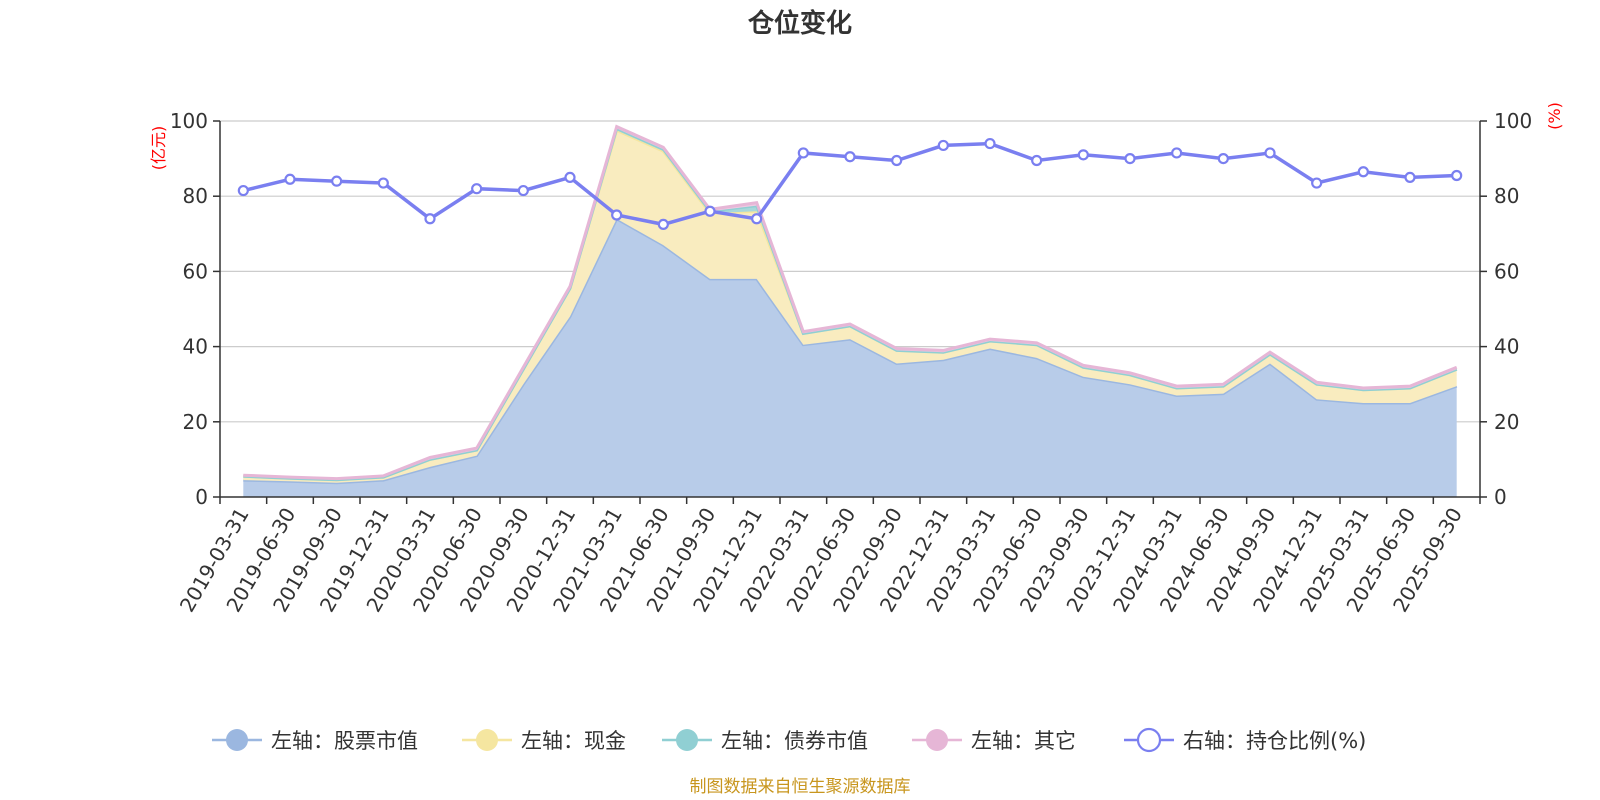 Image resolution: width=1600 pixels, height=800 pixels. What do you see at coordinates (850, 183) in the screenshot?
I see `position-ratio-line` at bounding box center [850, 183].